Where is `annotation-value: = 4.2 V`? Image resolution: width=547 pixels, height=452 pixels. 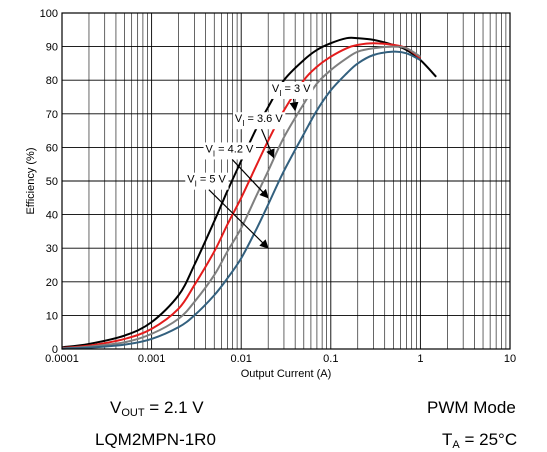 annotation-value: = 4.2 V is located at coordinates (234, 149).